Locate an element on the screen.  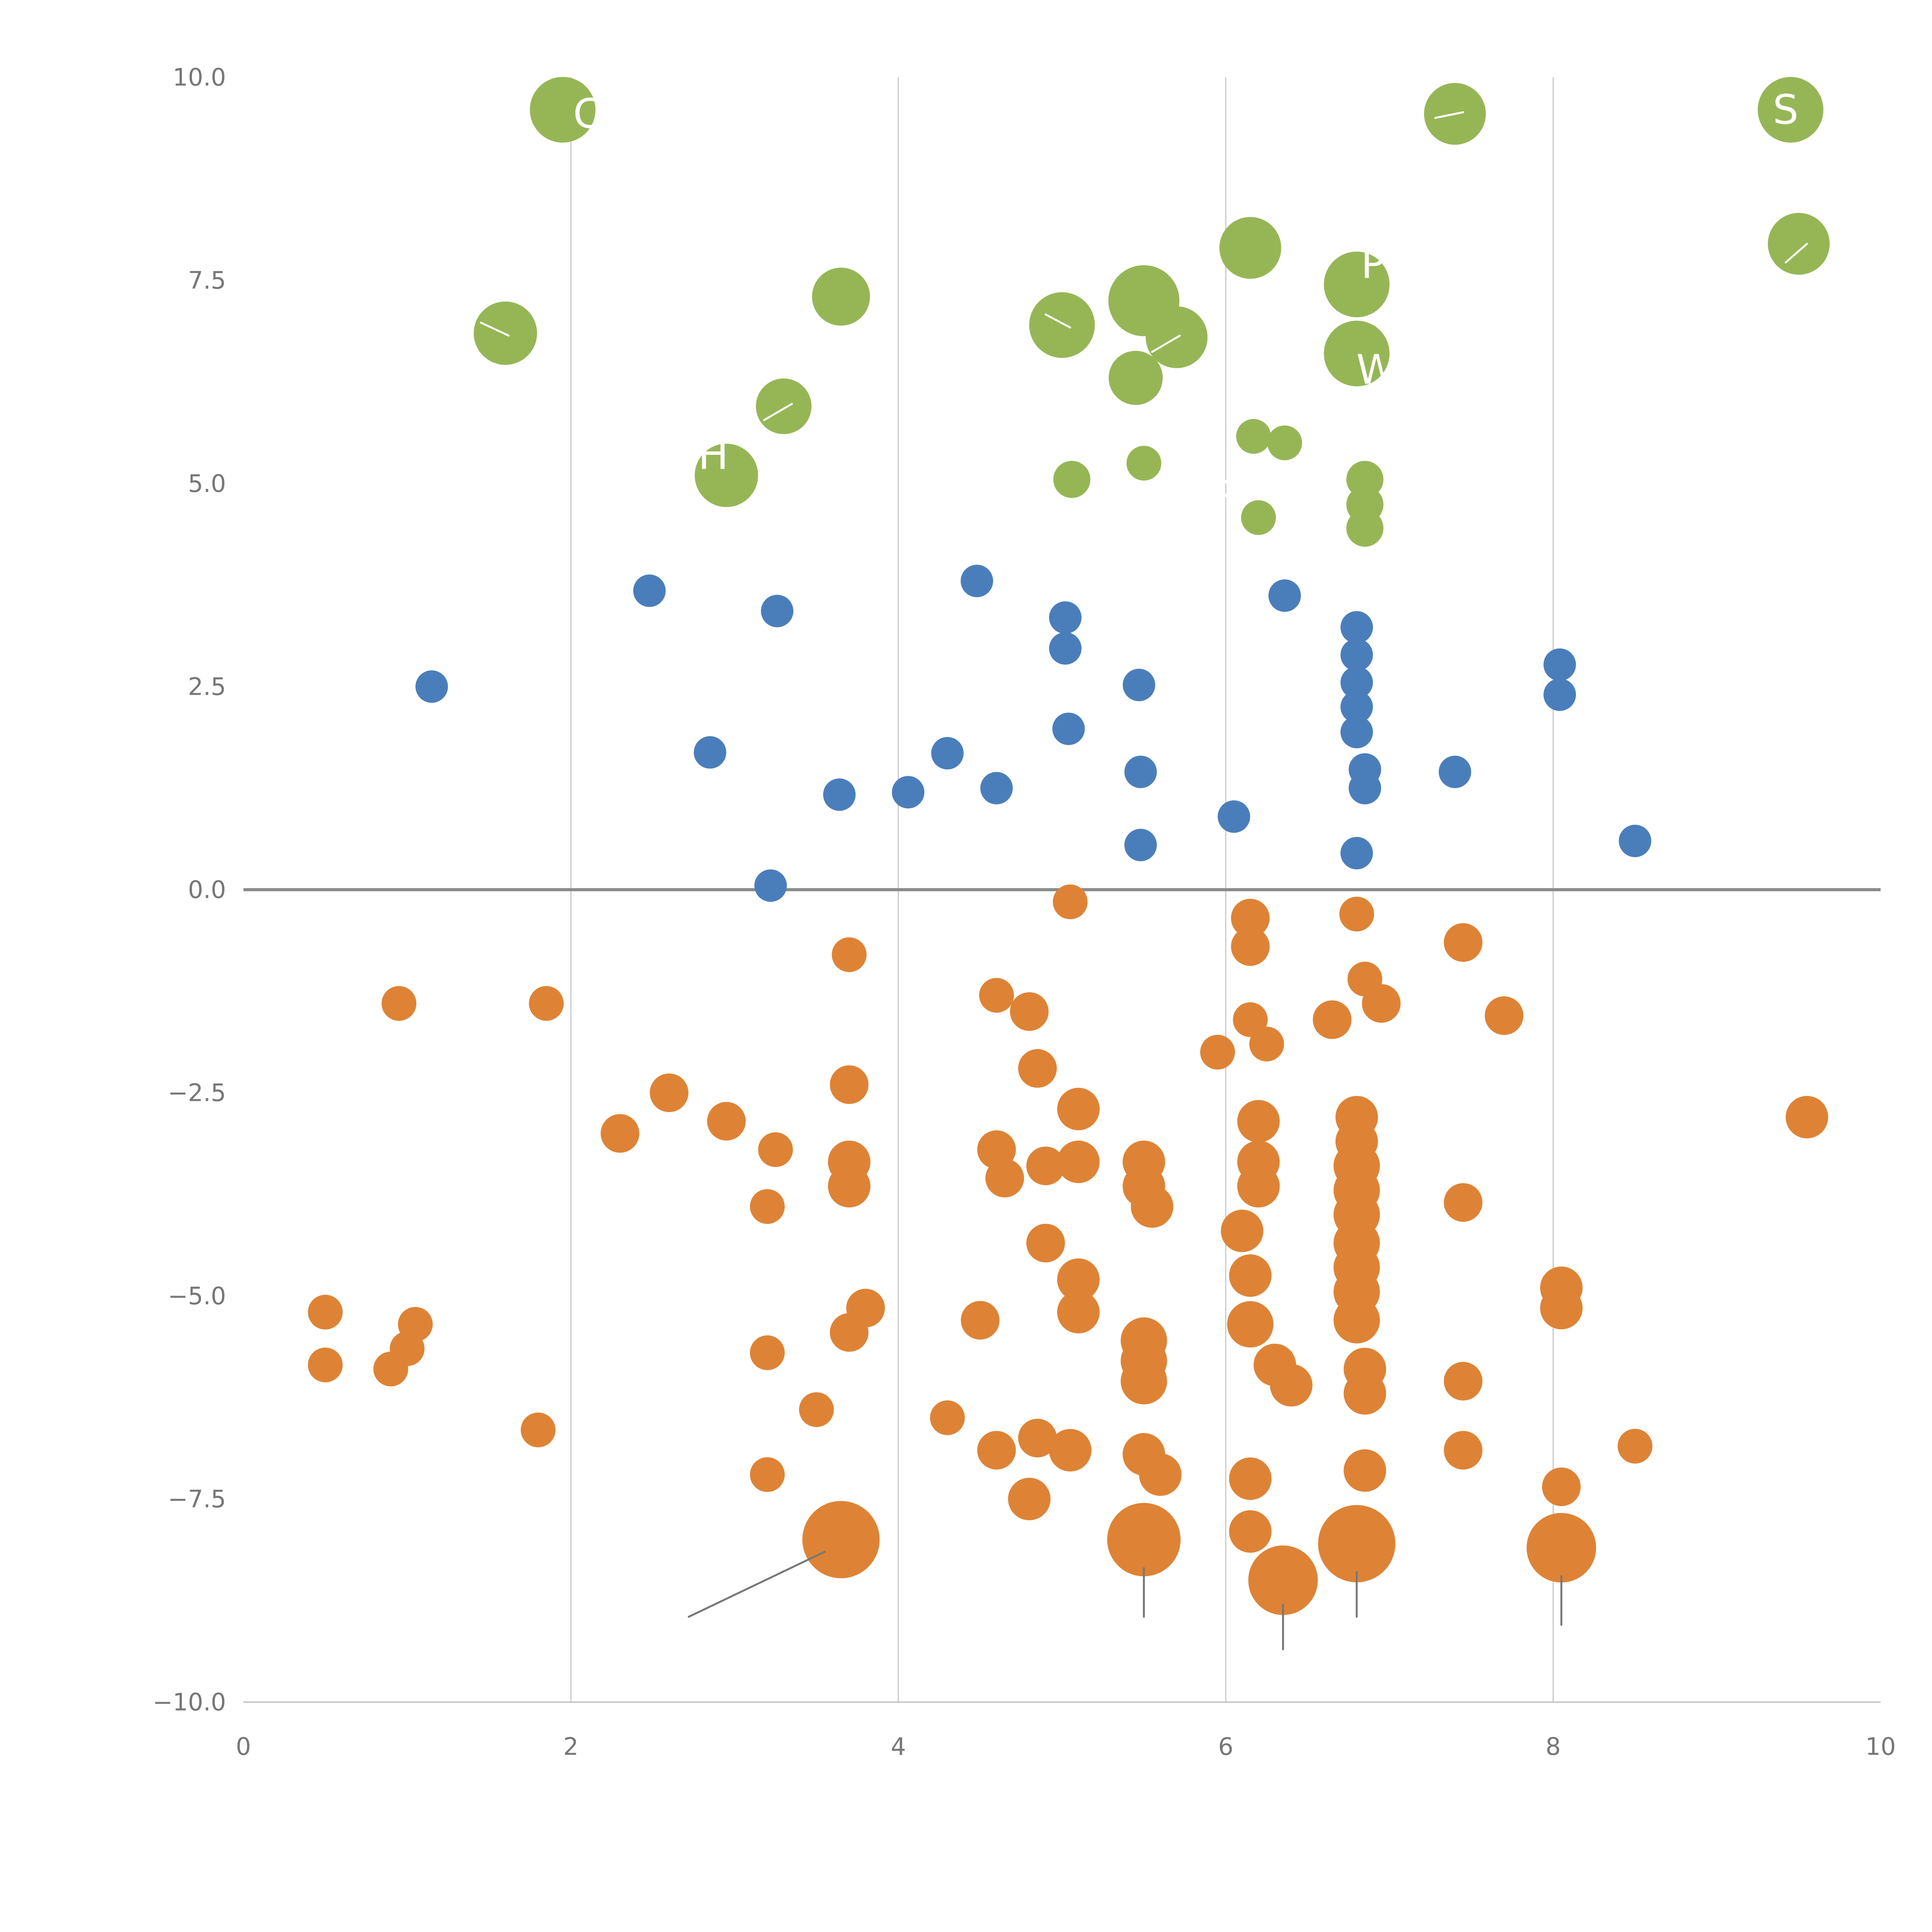
y-tick-label: −7.5 is located at coordinates (197, 1499).